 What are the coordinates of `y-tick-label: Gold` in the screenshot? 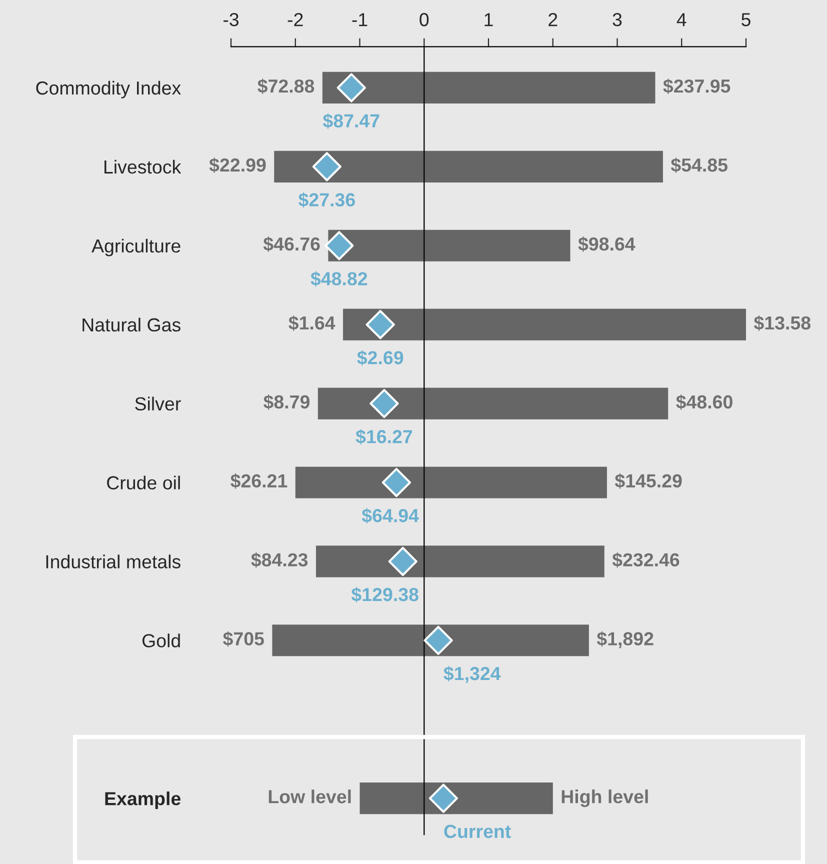 It's located at (161, 641).